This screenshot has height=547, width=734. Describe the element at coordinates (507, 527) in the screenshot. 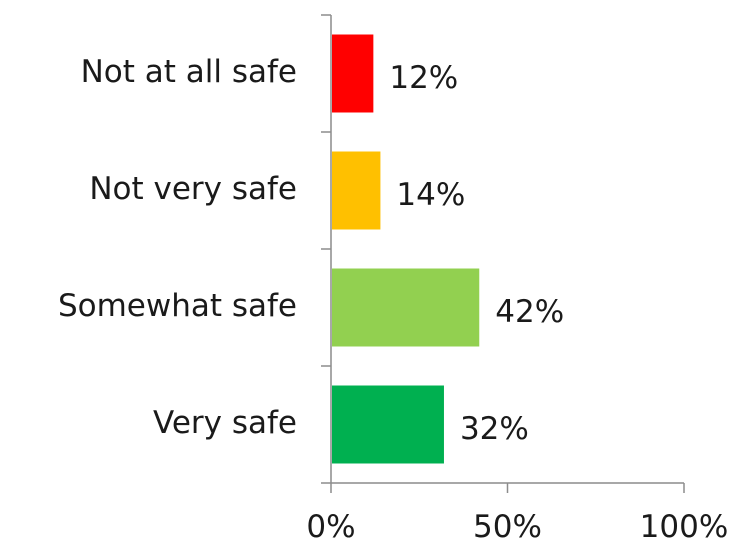

I see `x-tick-label: 50%` at that location.